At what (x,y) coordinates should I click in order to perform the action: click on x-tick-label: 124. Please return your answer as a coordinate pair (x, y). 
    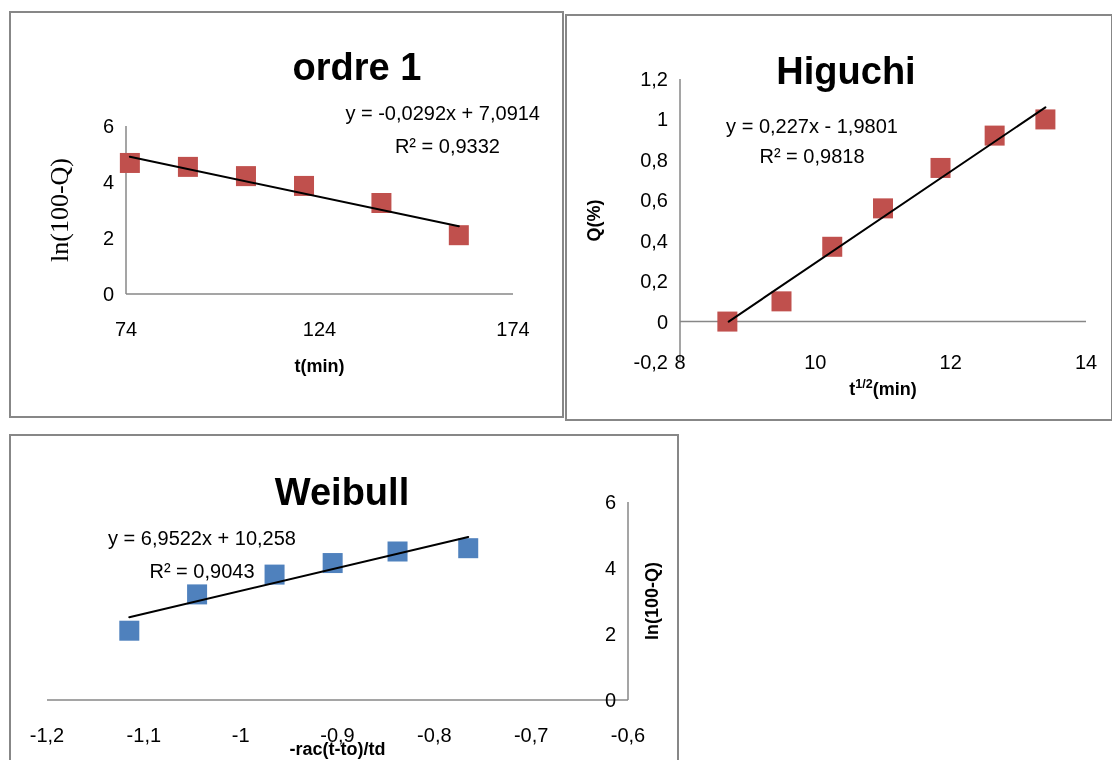
    Looking at the image, I should click on (319, 329).